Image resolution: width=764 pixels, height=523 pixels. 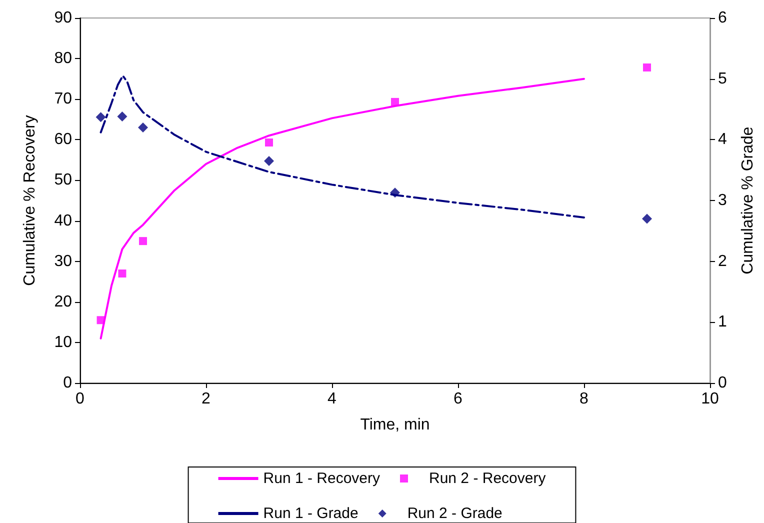 I want to click on y2-tick-label: 2, so click(x=722, y=261).